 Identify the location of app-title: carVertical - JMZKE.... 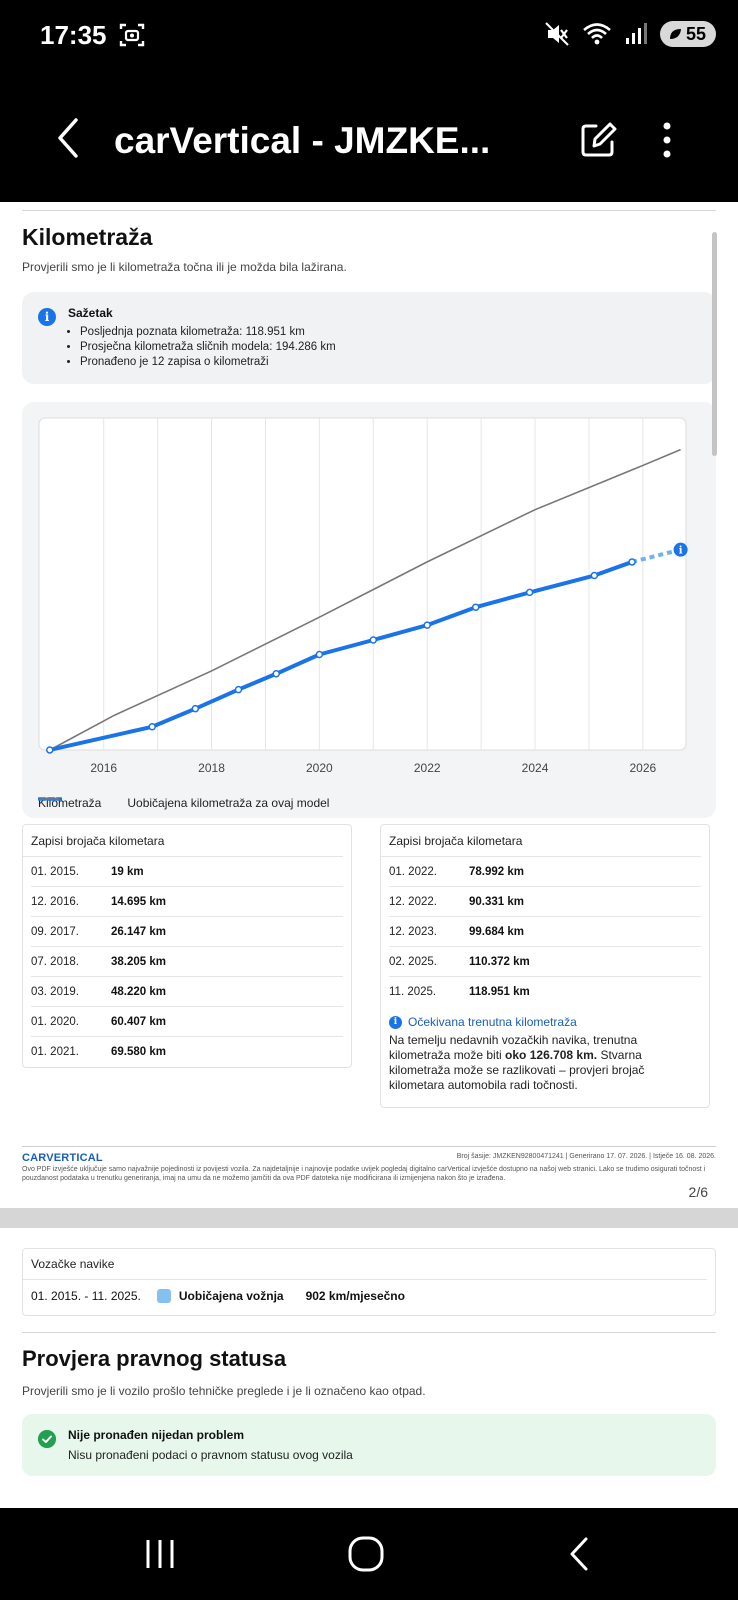
(302, 140).